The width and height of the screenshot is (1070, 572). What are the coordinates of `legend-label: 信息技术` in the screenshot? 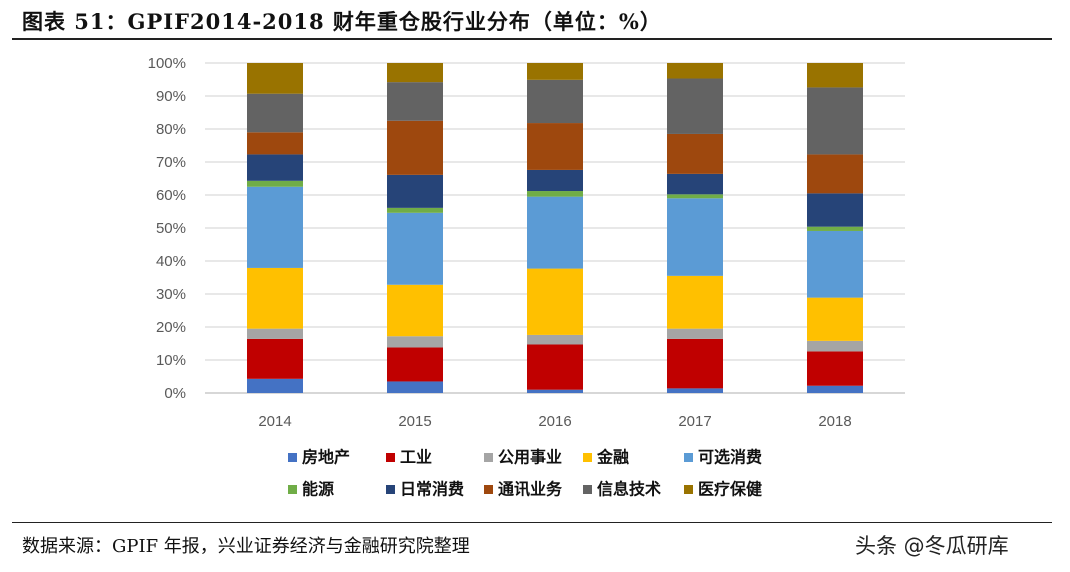 It's located at (629, 489).